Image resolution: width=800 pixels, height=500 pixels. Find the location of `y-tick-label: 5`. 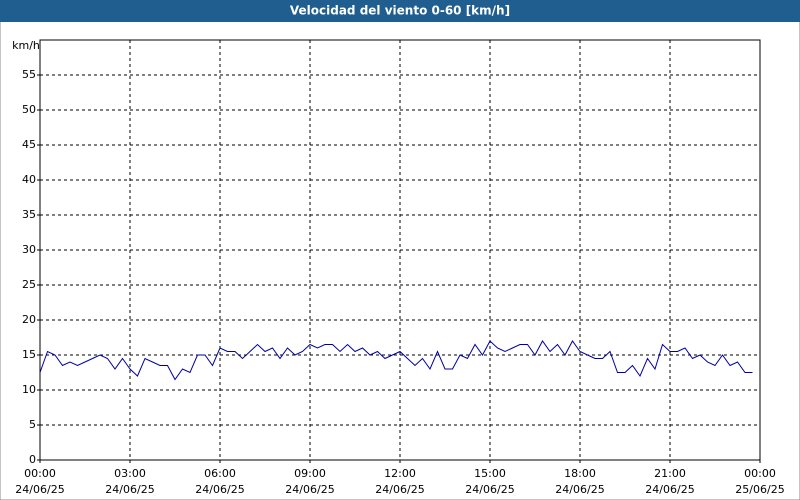

y-tick-label: 5 is located at coordinates (32, 424).